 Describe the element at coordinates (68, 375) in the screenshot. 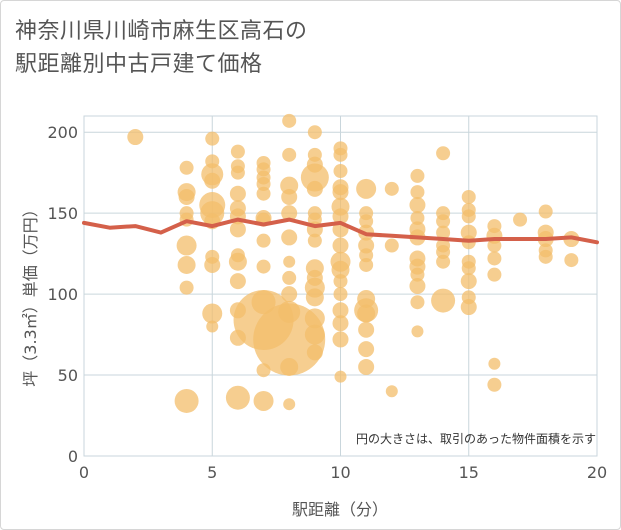

I see `y-tick-label: 50` at that location.